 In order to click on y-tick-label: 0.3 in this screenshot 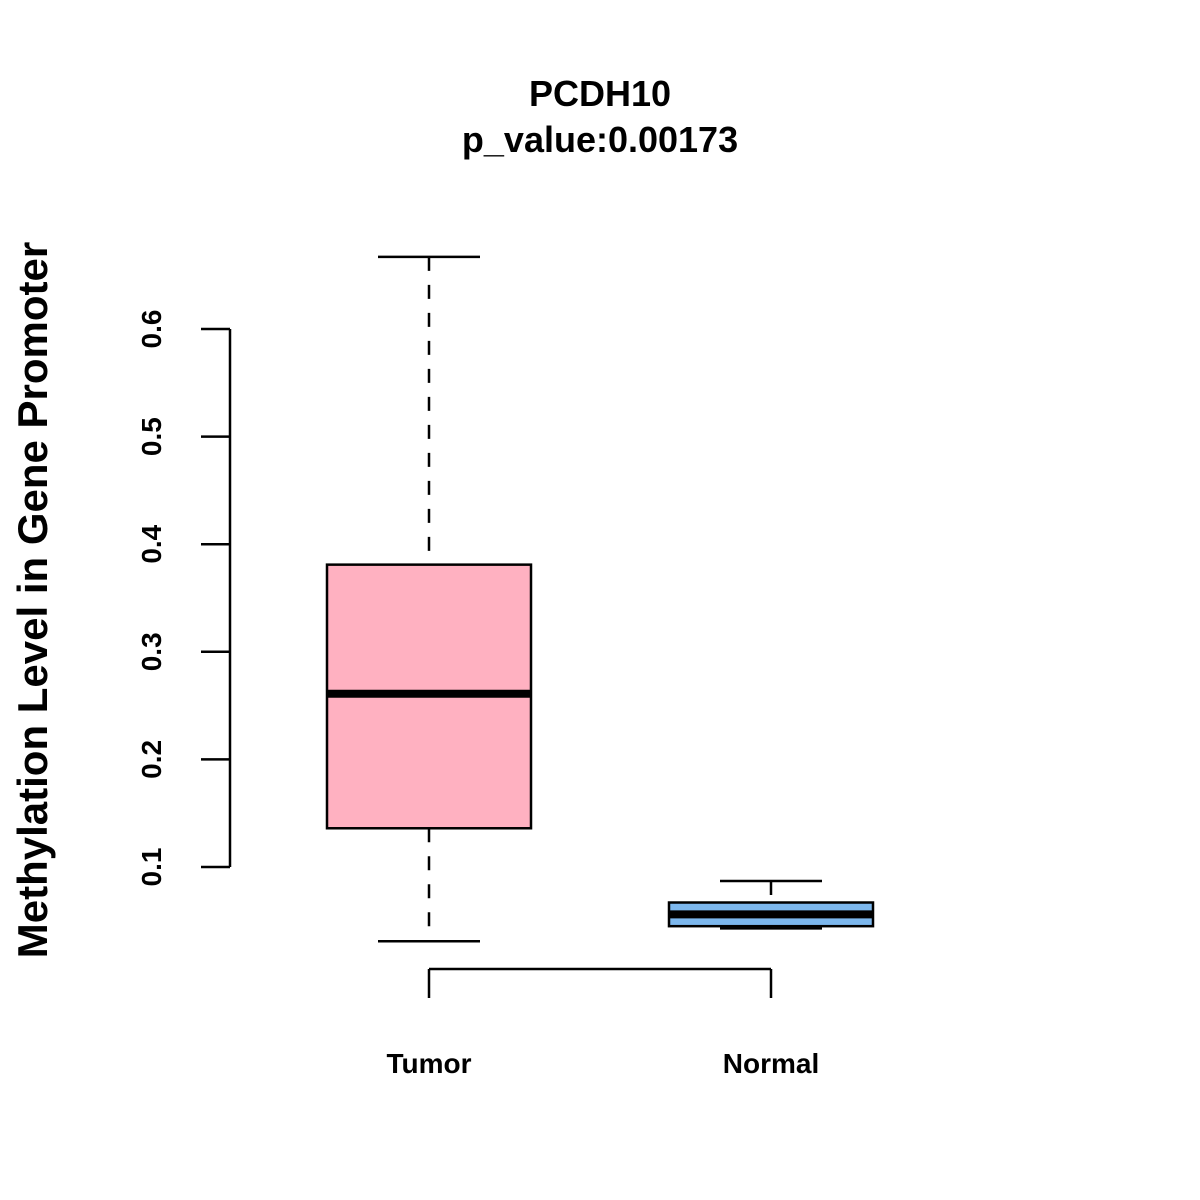, I will do `click(151, 651)`.